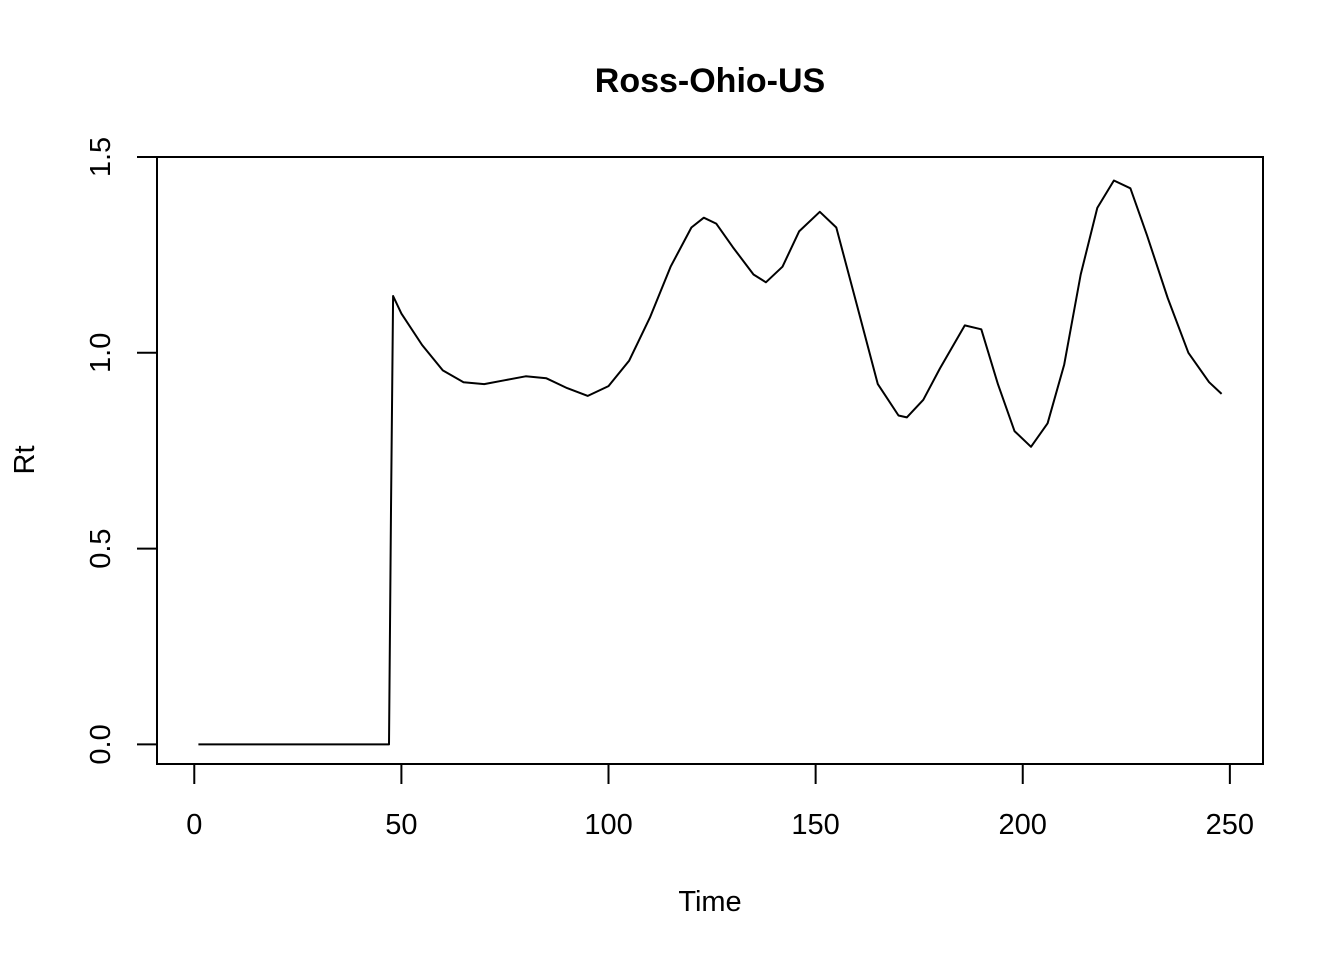 This screenshot has height=960, width=1344. What do you see at coordinates (25, 460) in the screenshot?
I see `y-axis-label: Rt` at bounding box center [25, 460].